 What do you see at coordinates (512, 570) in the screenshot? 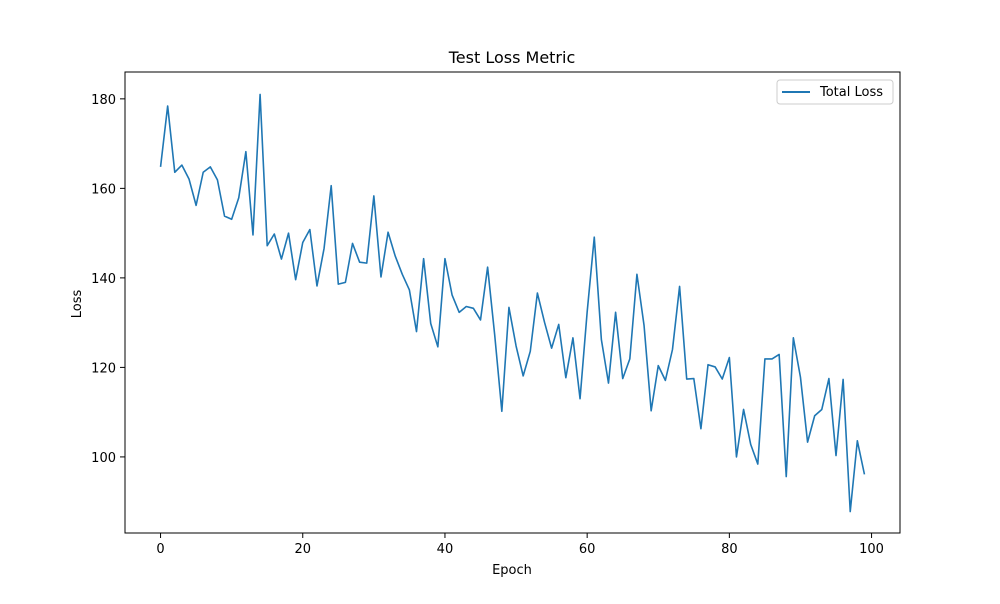
I see `x-axis-label: Epoch` at bounding box center [512, 570].